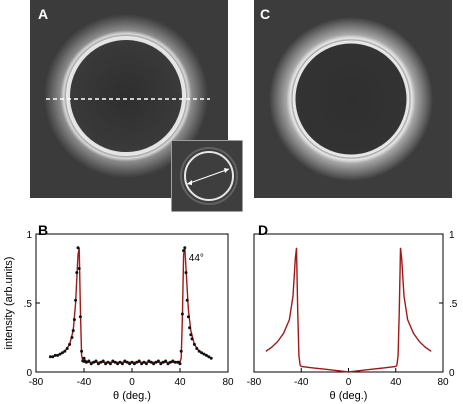  I want to click on panel-b-xtick-label: -80, so click(36, 382).